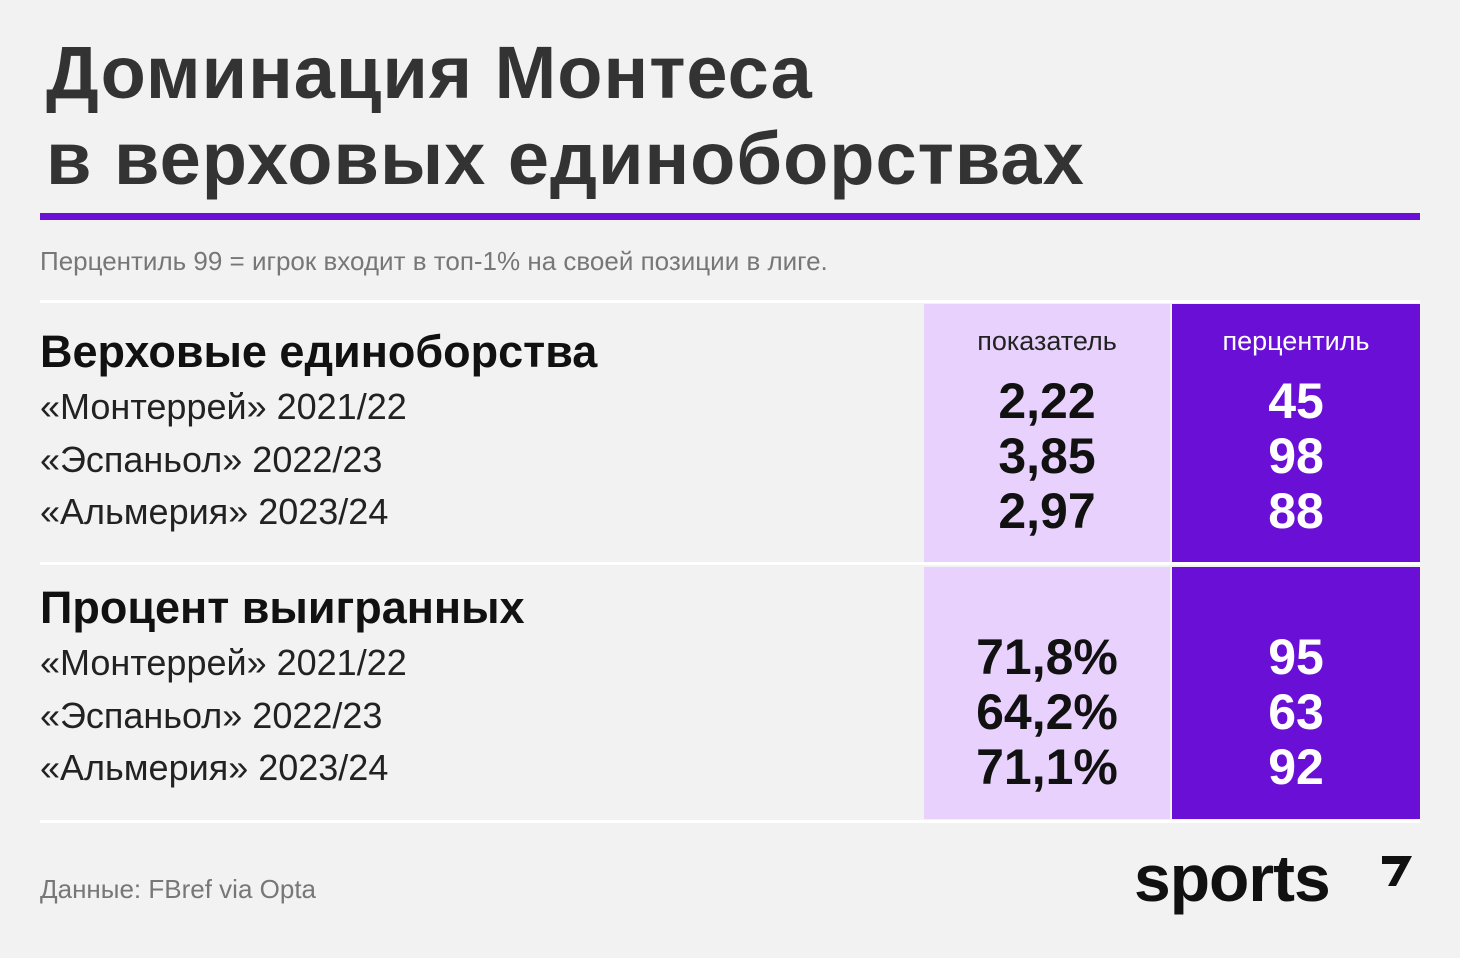 Image resolution: width=1460 pixels, height=958 pixels. What do you see at coordinates (1296, 341) in the screenshot?
I see `column-header-percentile: перцентиль` at bounding box center [1296, 341].